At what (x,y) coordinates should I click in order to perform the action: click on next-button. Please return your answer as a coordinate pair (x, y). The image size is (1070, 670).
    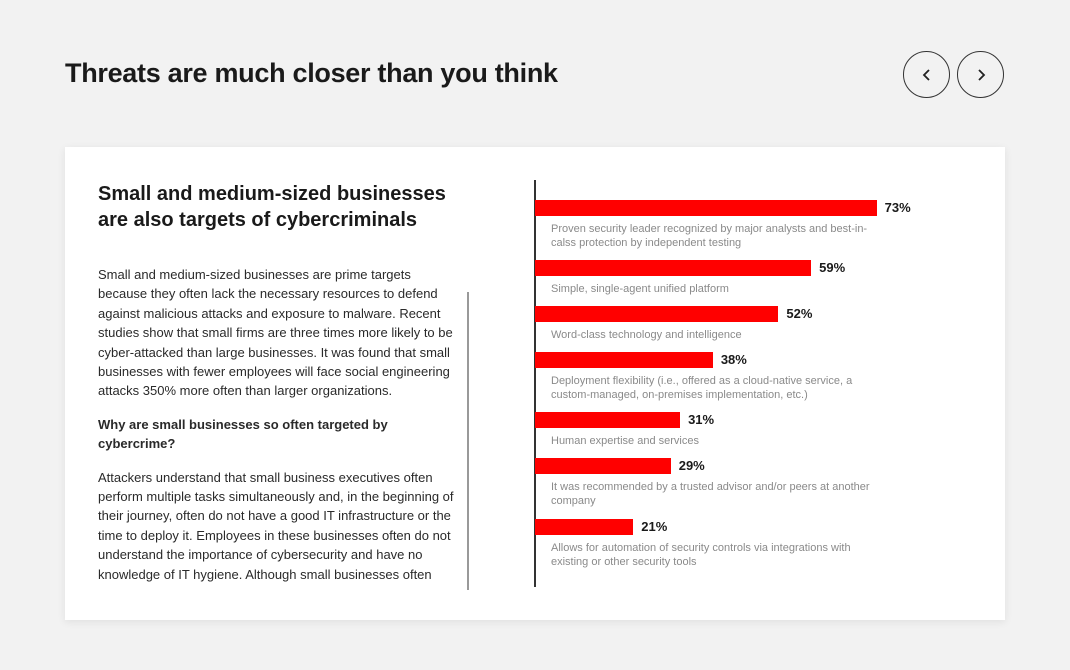
    Looking at the image, I should click on (980, 74).